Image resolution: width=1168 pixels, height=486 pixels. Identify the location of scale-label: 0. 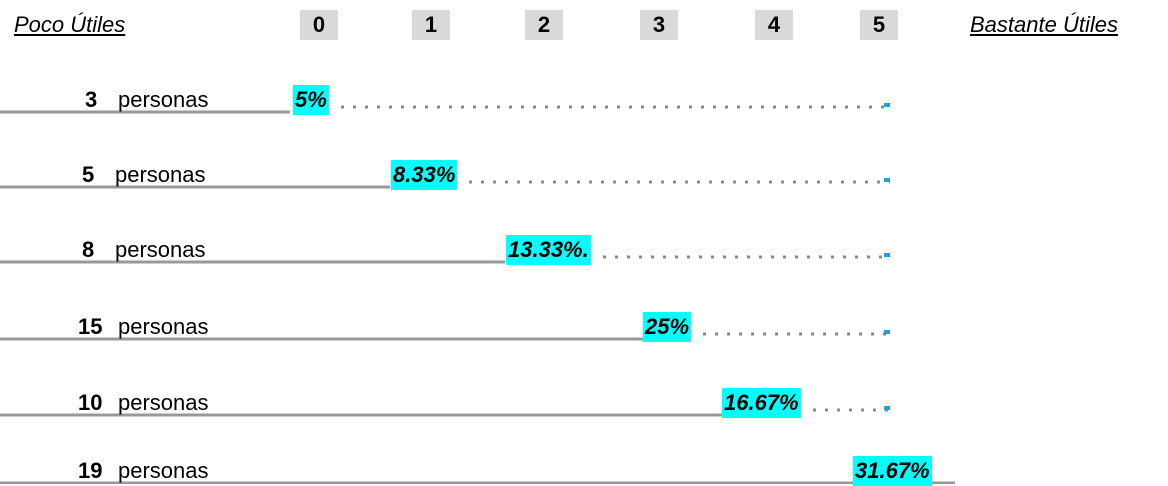
(319, 25).